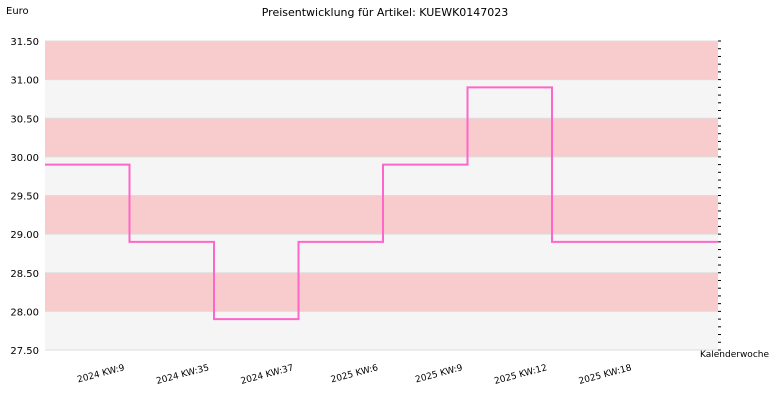 The width and height of the screenshot is (770, 400). What do you see at coordinates (24, 197) in the screenshot?
I see `y-tick-label: 29.50` at bounding box center [24, 197].